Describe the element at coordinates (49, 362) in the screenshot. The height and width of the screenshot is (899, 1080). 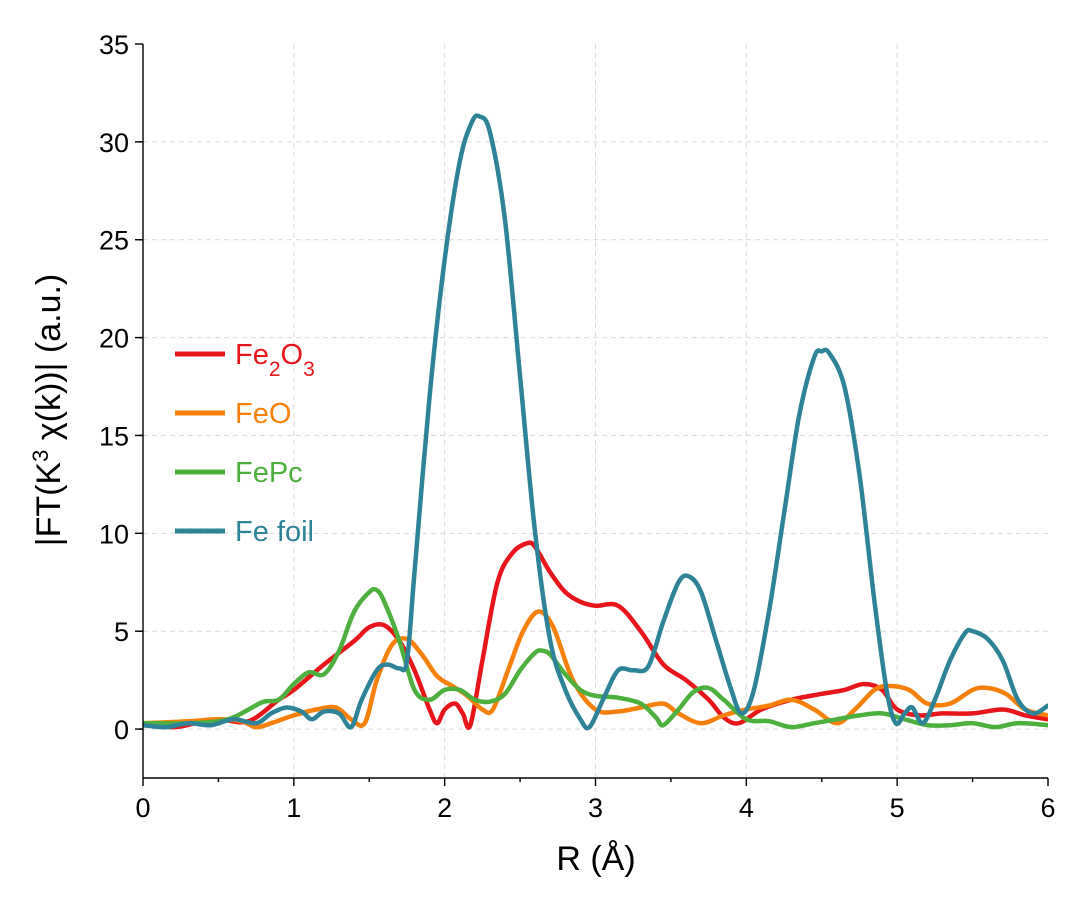
I see `y-axis-title-part-2: χ(k))| (a.u.)` at that location.